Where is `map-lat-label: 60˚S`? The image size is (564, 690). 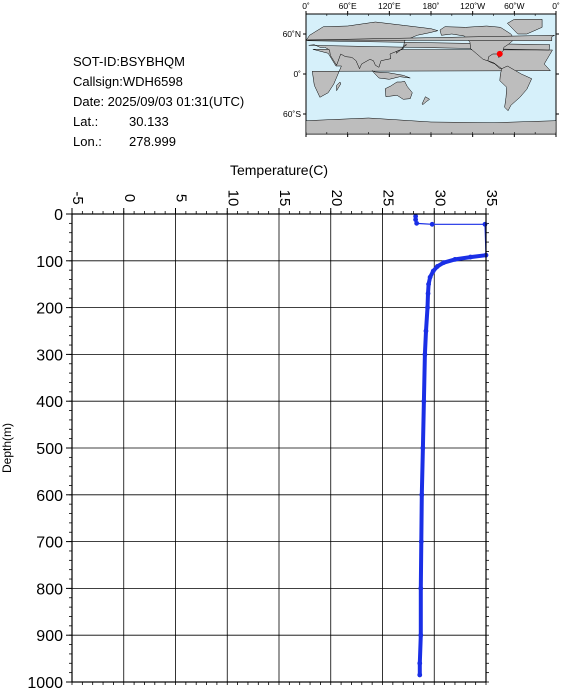
map-lat-label: 60˚S is located at coordinates (292, 114).